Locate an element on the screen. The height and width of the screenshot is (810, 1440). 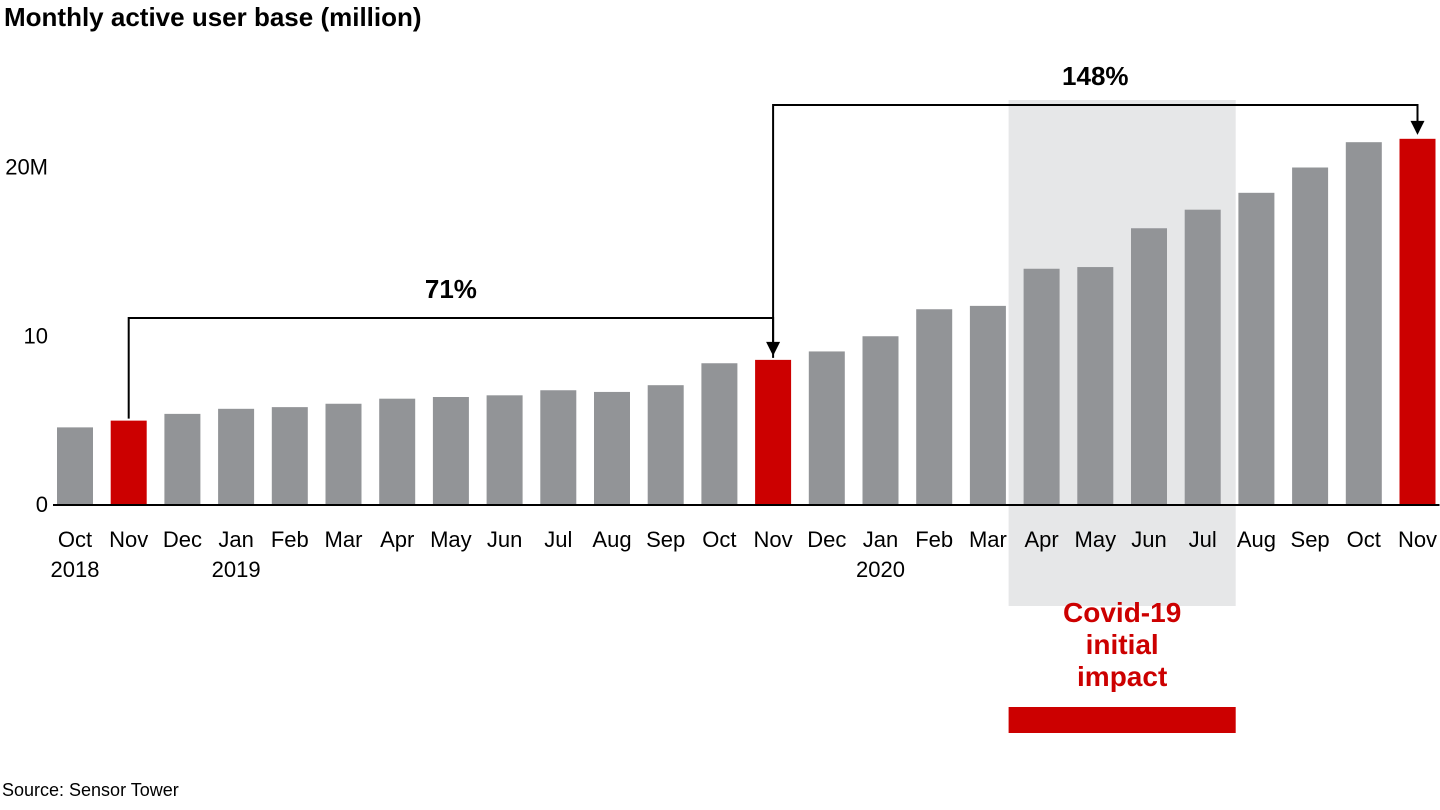
y-tick-label: 20M is located at coordinates (26, 167).